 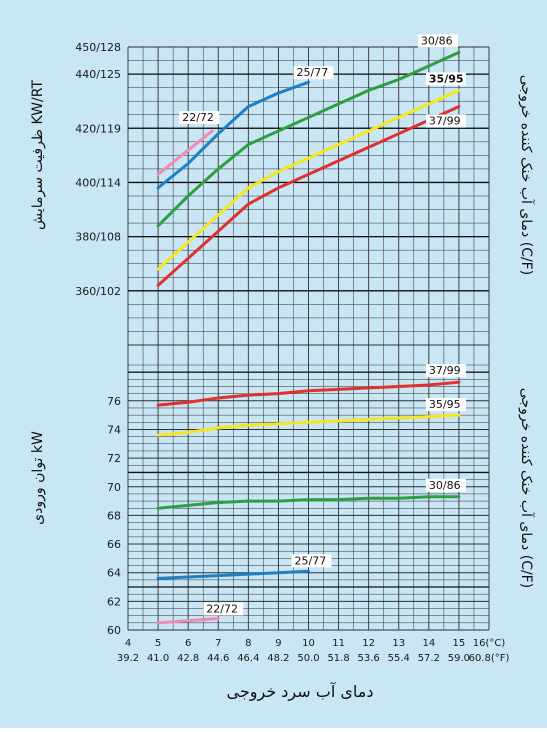 What do you see at coordinates (114, 630) in the screenshot?
I see `y-tick-label-bottom: 60` at bounding box center [114, 630].